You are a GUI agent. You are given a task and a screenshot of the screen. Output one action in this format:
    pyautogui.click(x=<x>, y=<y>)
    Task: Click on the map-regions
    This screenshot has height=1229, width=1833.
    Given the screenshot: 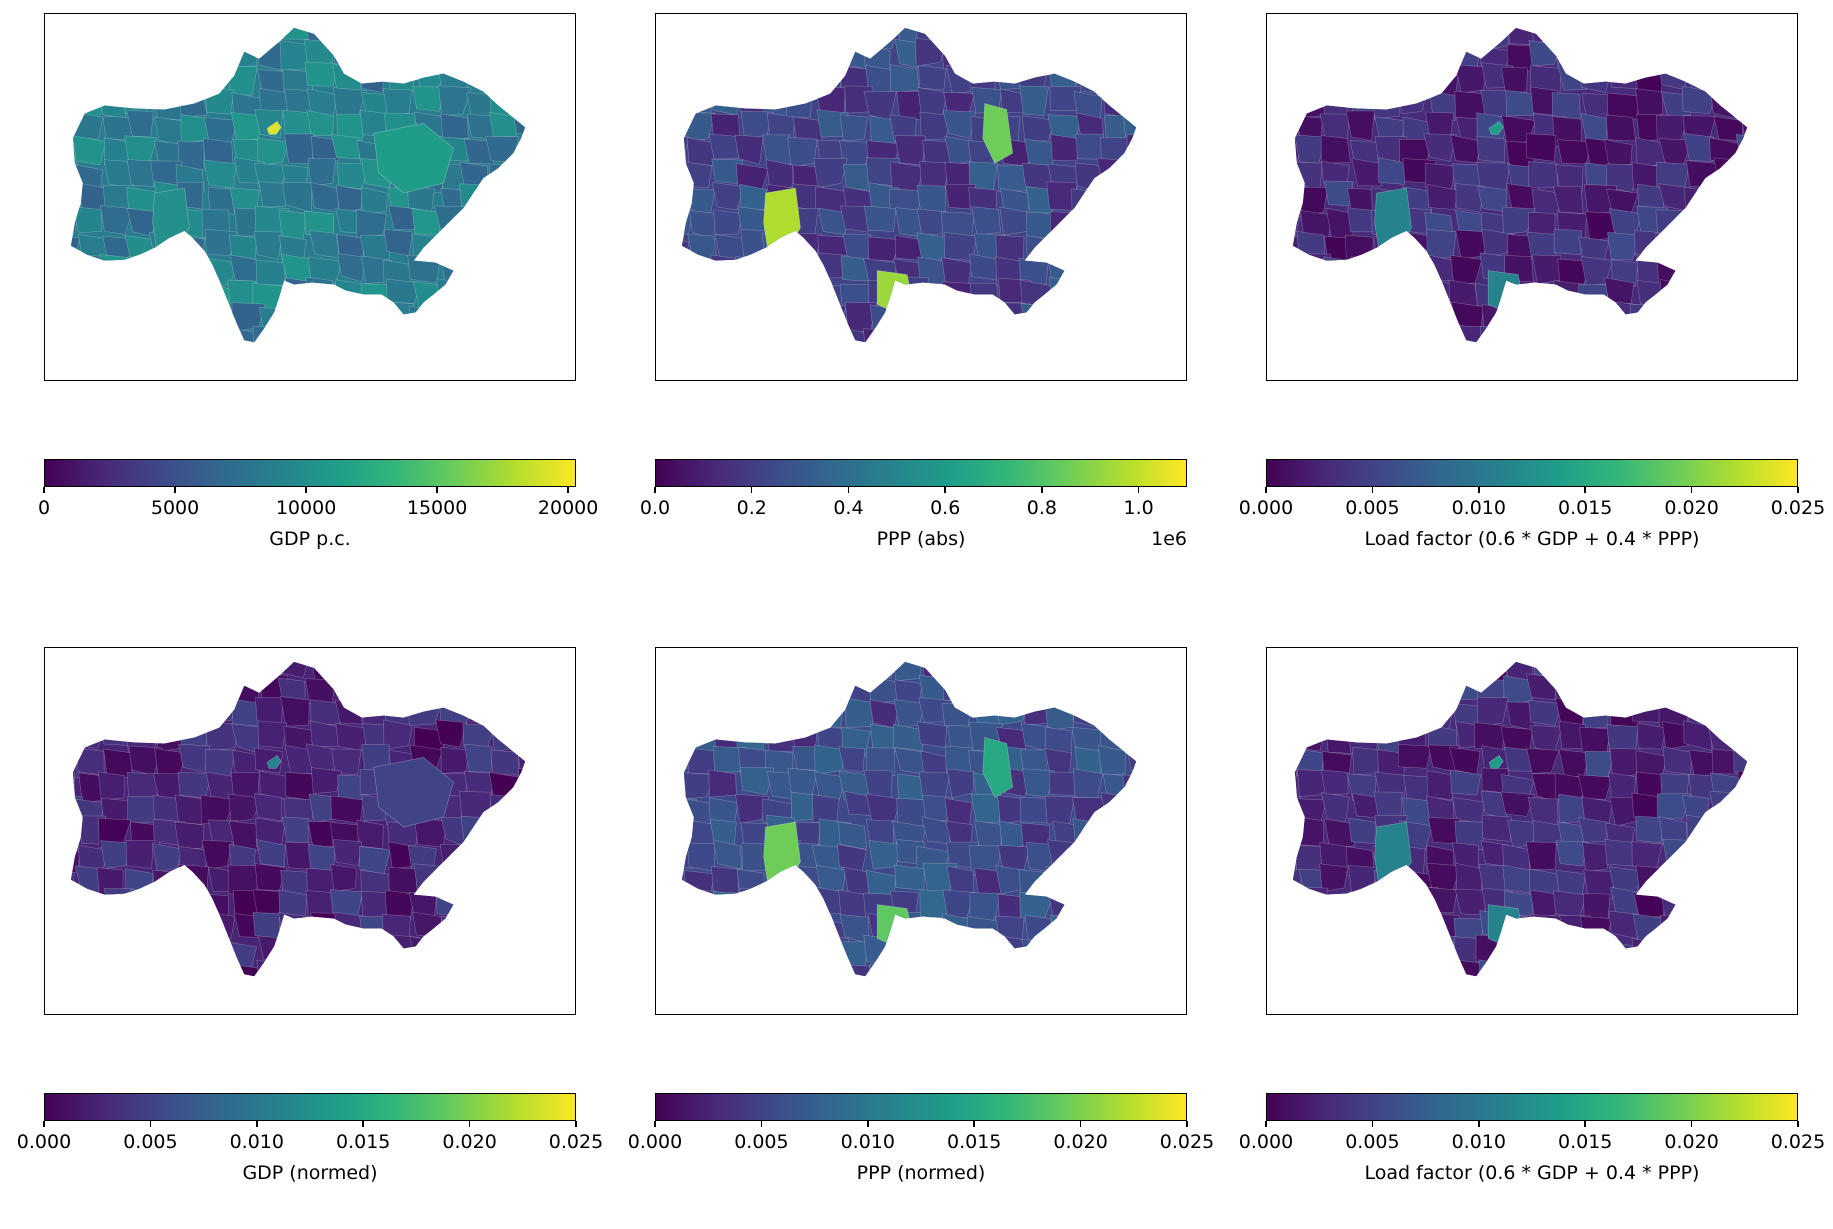 What is the action you would take?
    pyautogui.click(x=1532, y=831)
    